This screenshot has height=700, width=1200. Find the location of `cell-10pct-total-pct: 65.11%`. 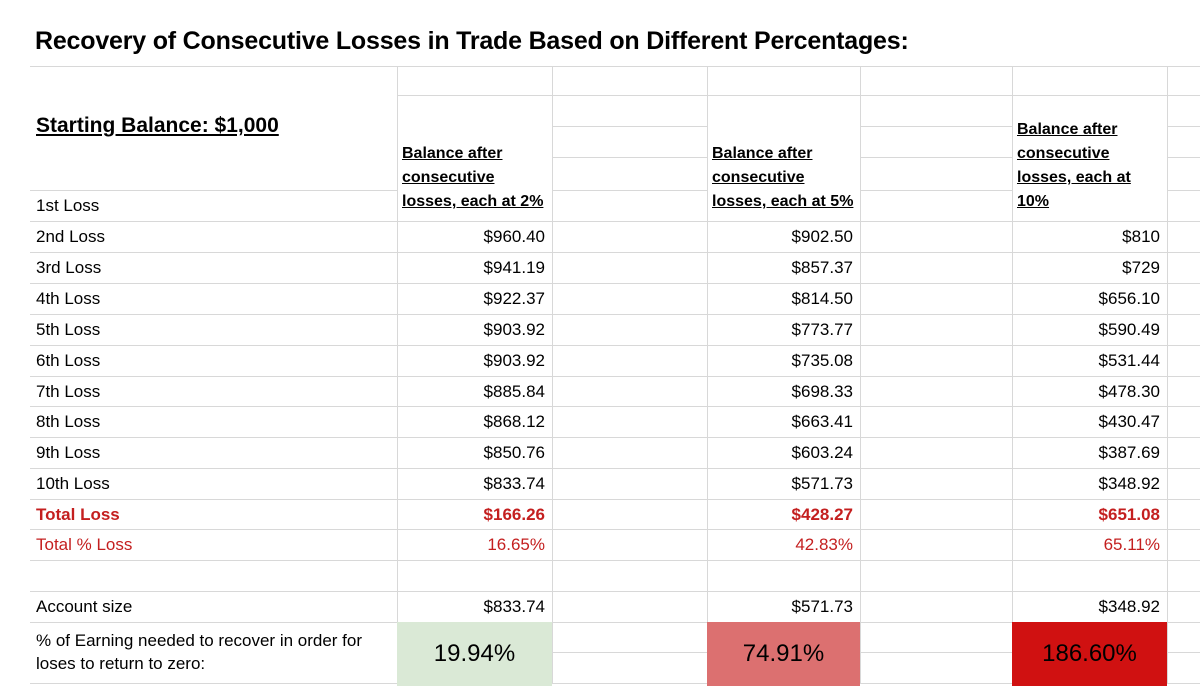

cell-10pct-total-pct: 65.11% is located at coordinates (1131, 544).